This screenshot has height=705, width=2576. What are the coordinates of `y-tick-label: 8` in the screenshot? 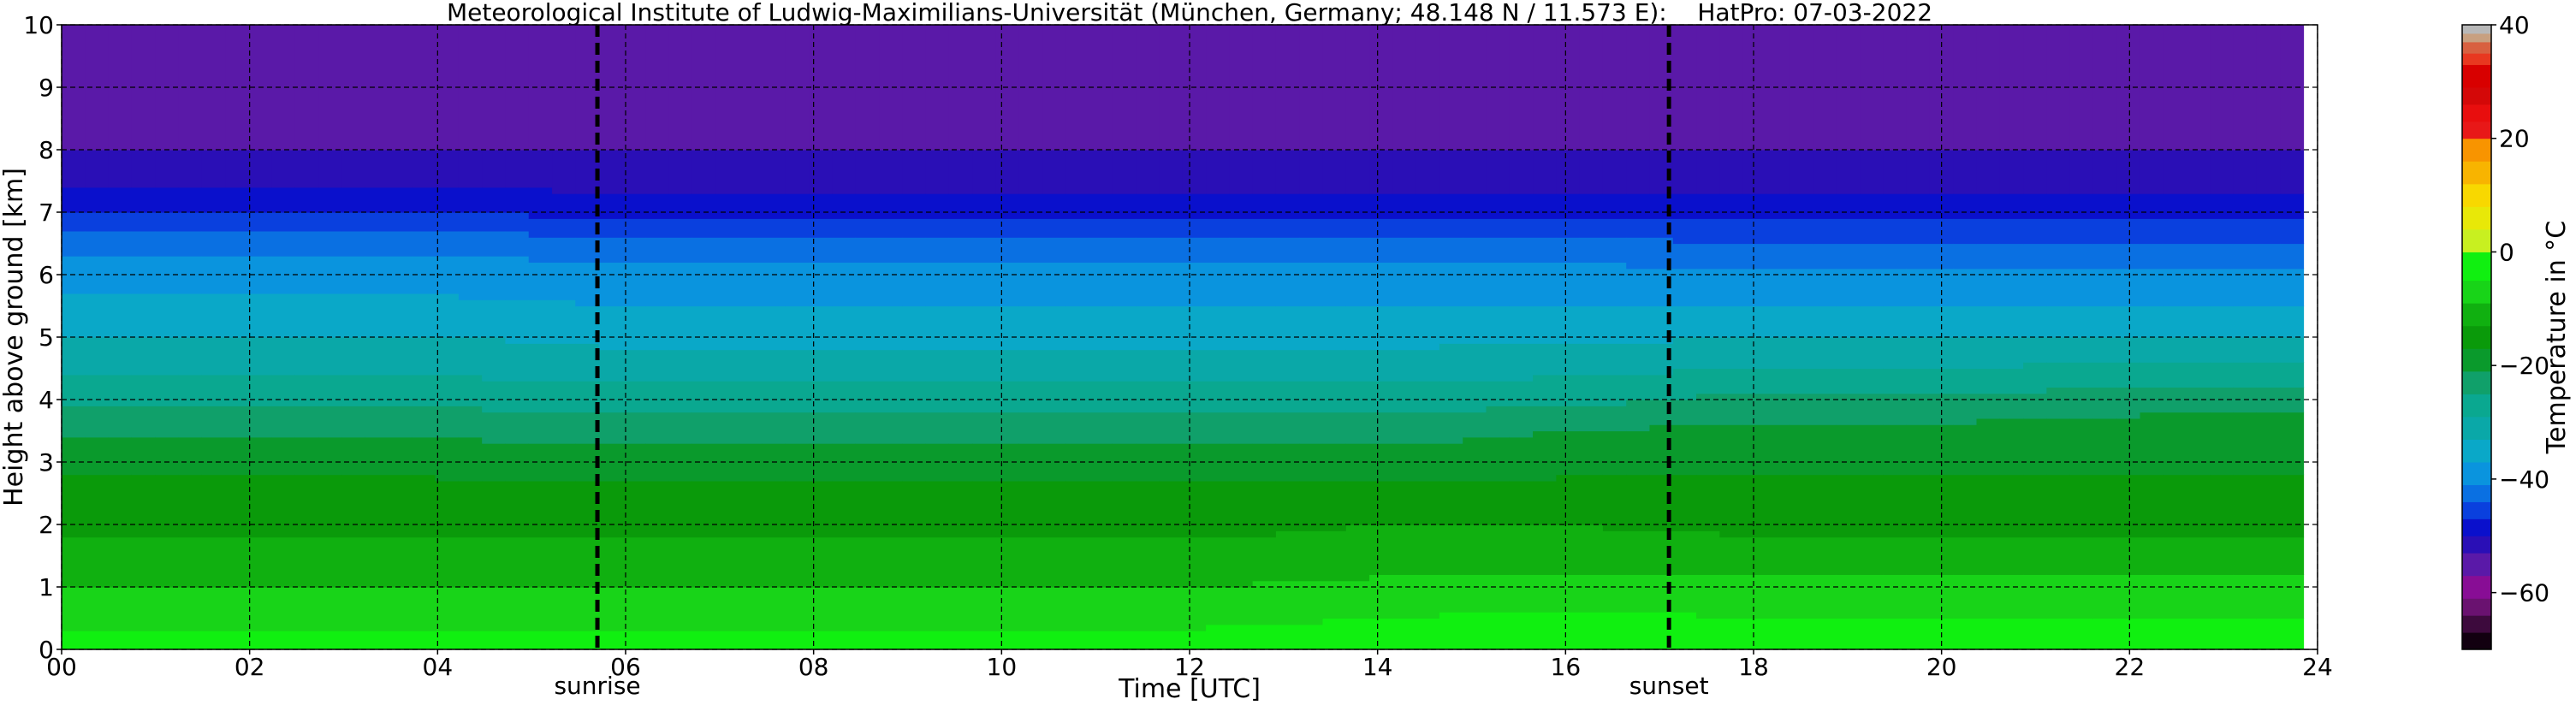 It's located at (46, 150).